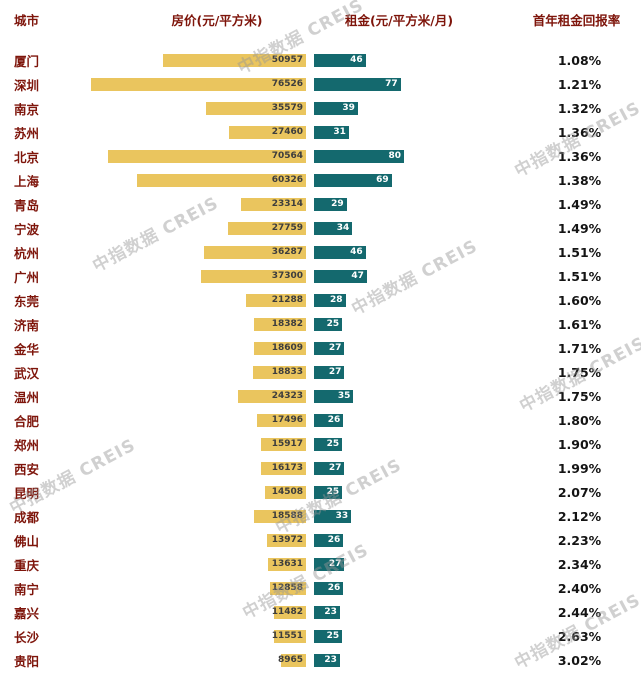 The width and height of the screenshot is (641, 675). What do you see at coordinates (320, 492) in the screenshot?
I see `chart-row: 昆明 14508 25 2.07%` at bounding box center [320, 492].